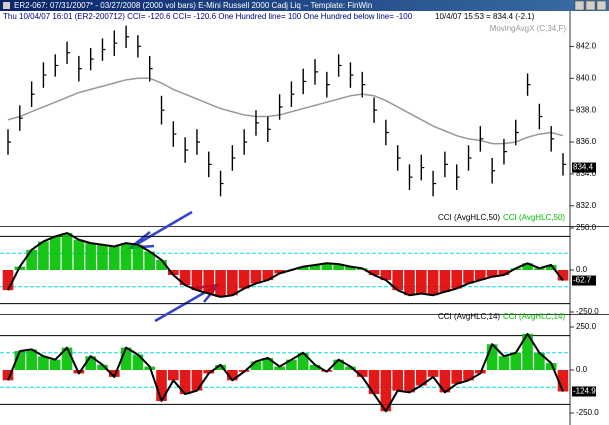 The height and width of the screenshot is (425, 609). What do you see at coordinates (6, 5) in the screenshot?
I see `app-icon` at bounding box center [6, 5].